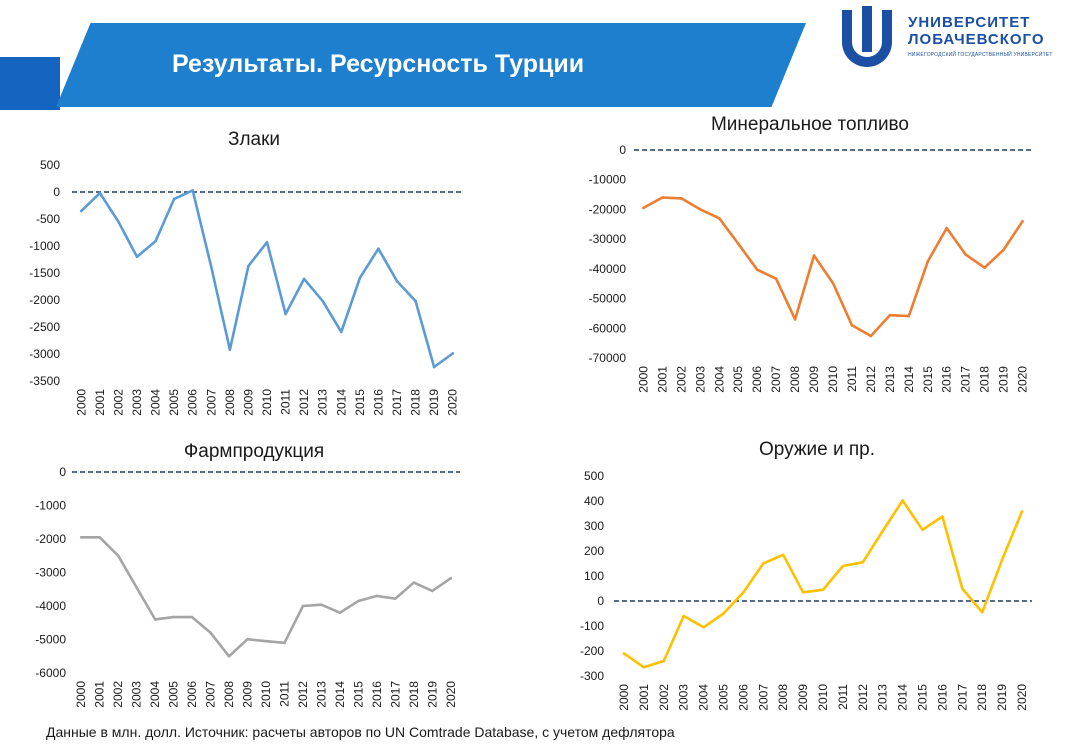 This screenshot has height=753, width=1068. What do you see at coordinates (608, 328) in the screenshot?
I see `y-tick-label: -60000` at bounding box center [608, 328].